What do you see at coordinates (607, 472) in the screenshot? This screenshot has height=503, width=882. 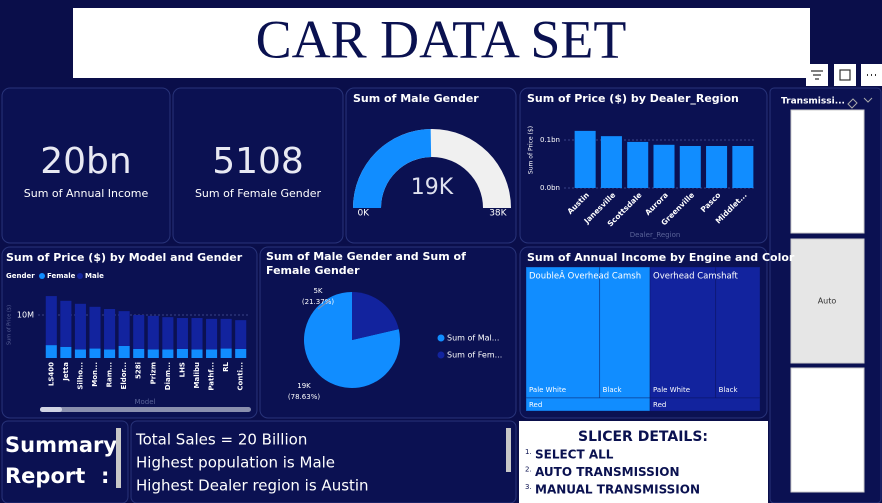 I see `list-item: AUTO TRANSMISSION` at bounding box center [607, 472].